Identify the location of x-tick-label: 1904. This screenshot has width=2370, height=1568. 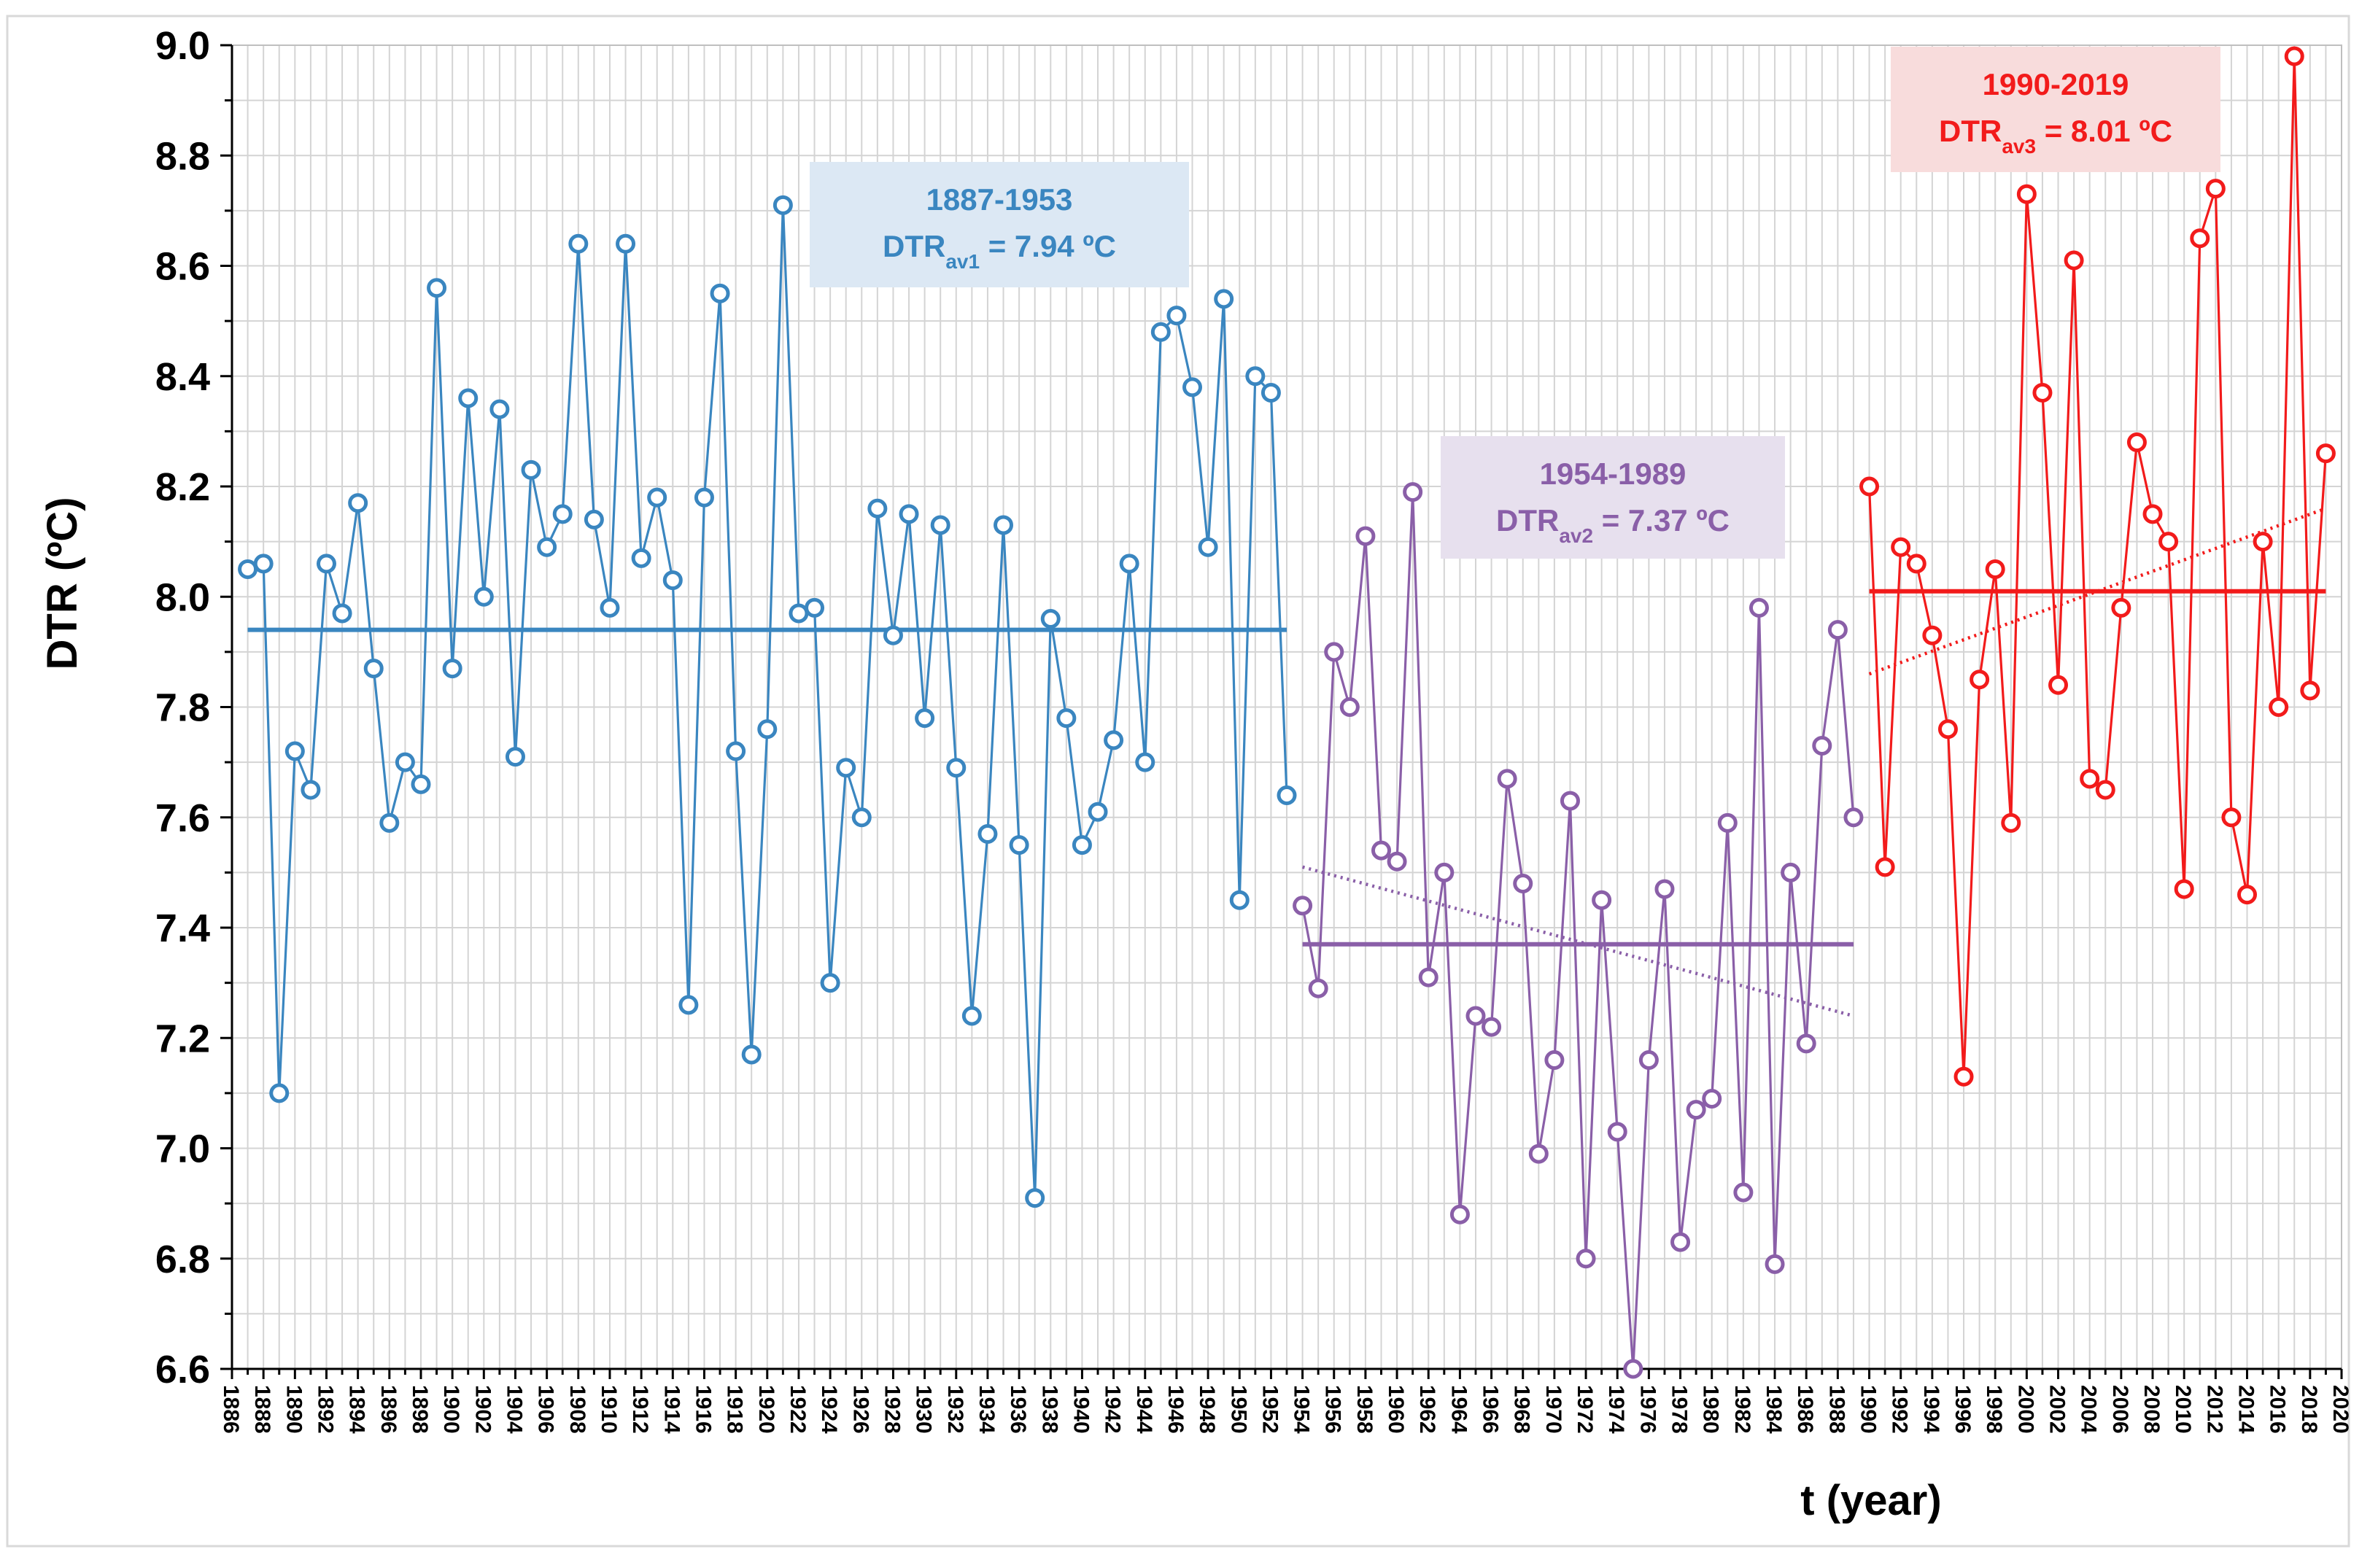
(514, 1409).